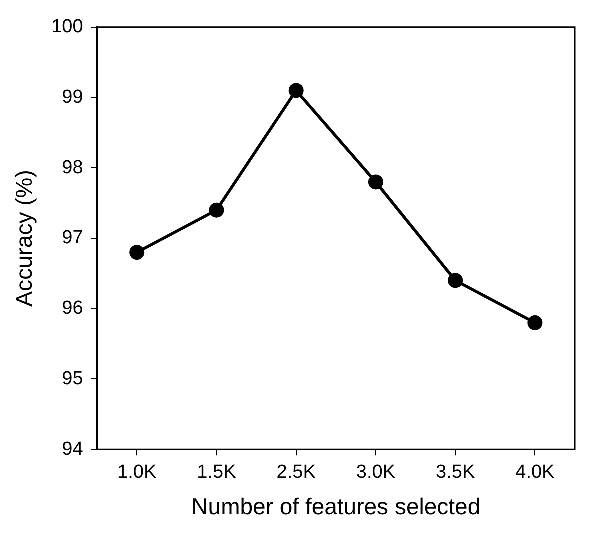 Image resolution: width=595 pixels, height=534 pixels. I want to click on x-tick-label: 1.5K, so click(217, 473).